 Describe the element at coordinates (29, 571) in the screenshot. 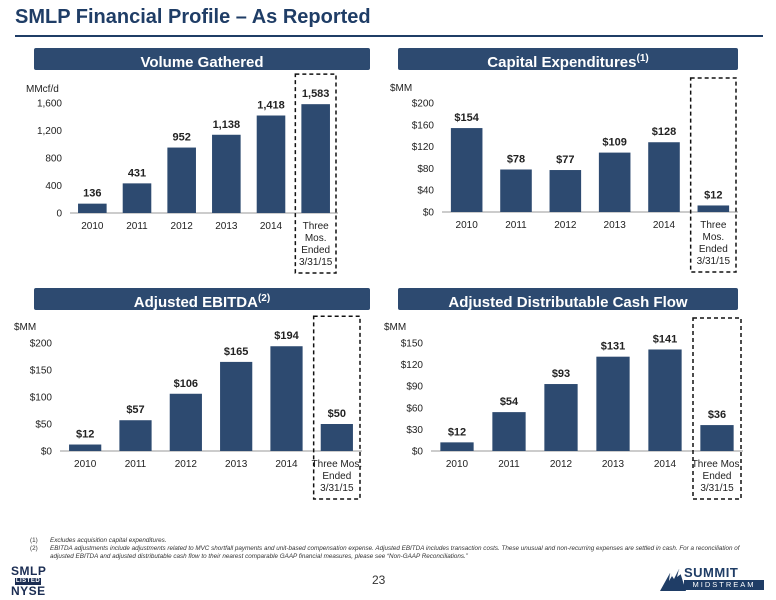

I see `logo-line: SMLP` at that location.